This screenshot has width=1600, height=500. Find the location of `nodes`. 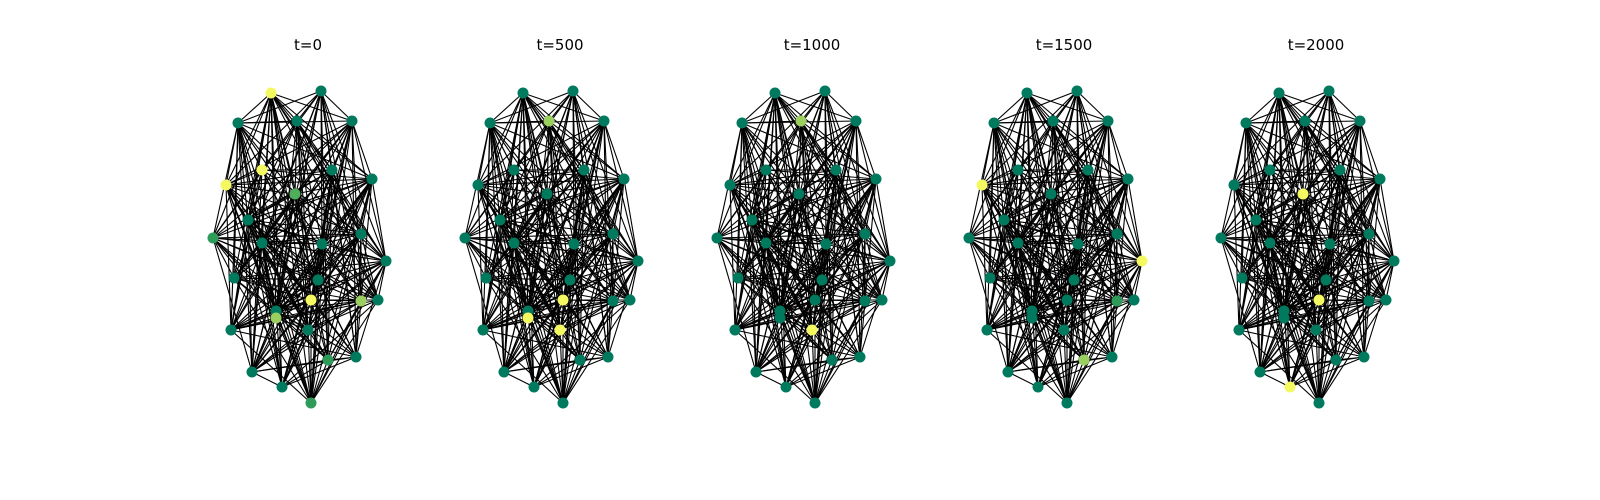

nodes is located at coordinates (299, 247).